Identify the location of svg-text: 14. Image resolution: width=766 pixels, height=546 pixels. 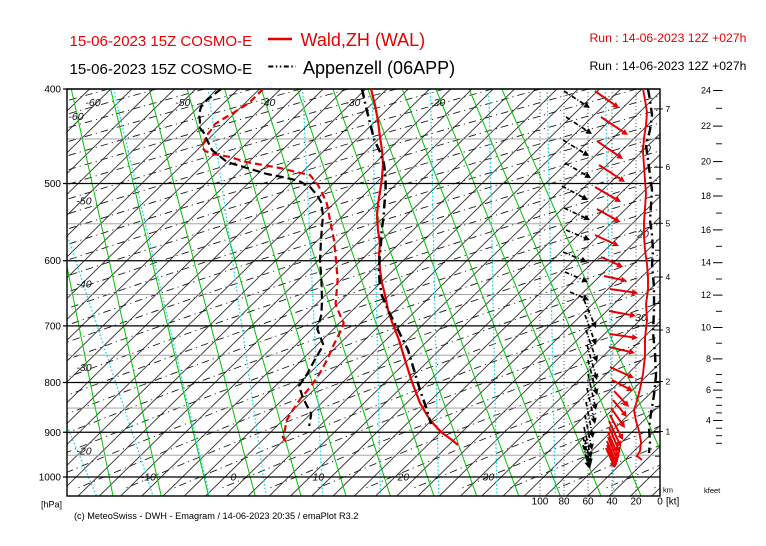
(706, 263).